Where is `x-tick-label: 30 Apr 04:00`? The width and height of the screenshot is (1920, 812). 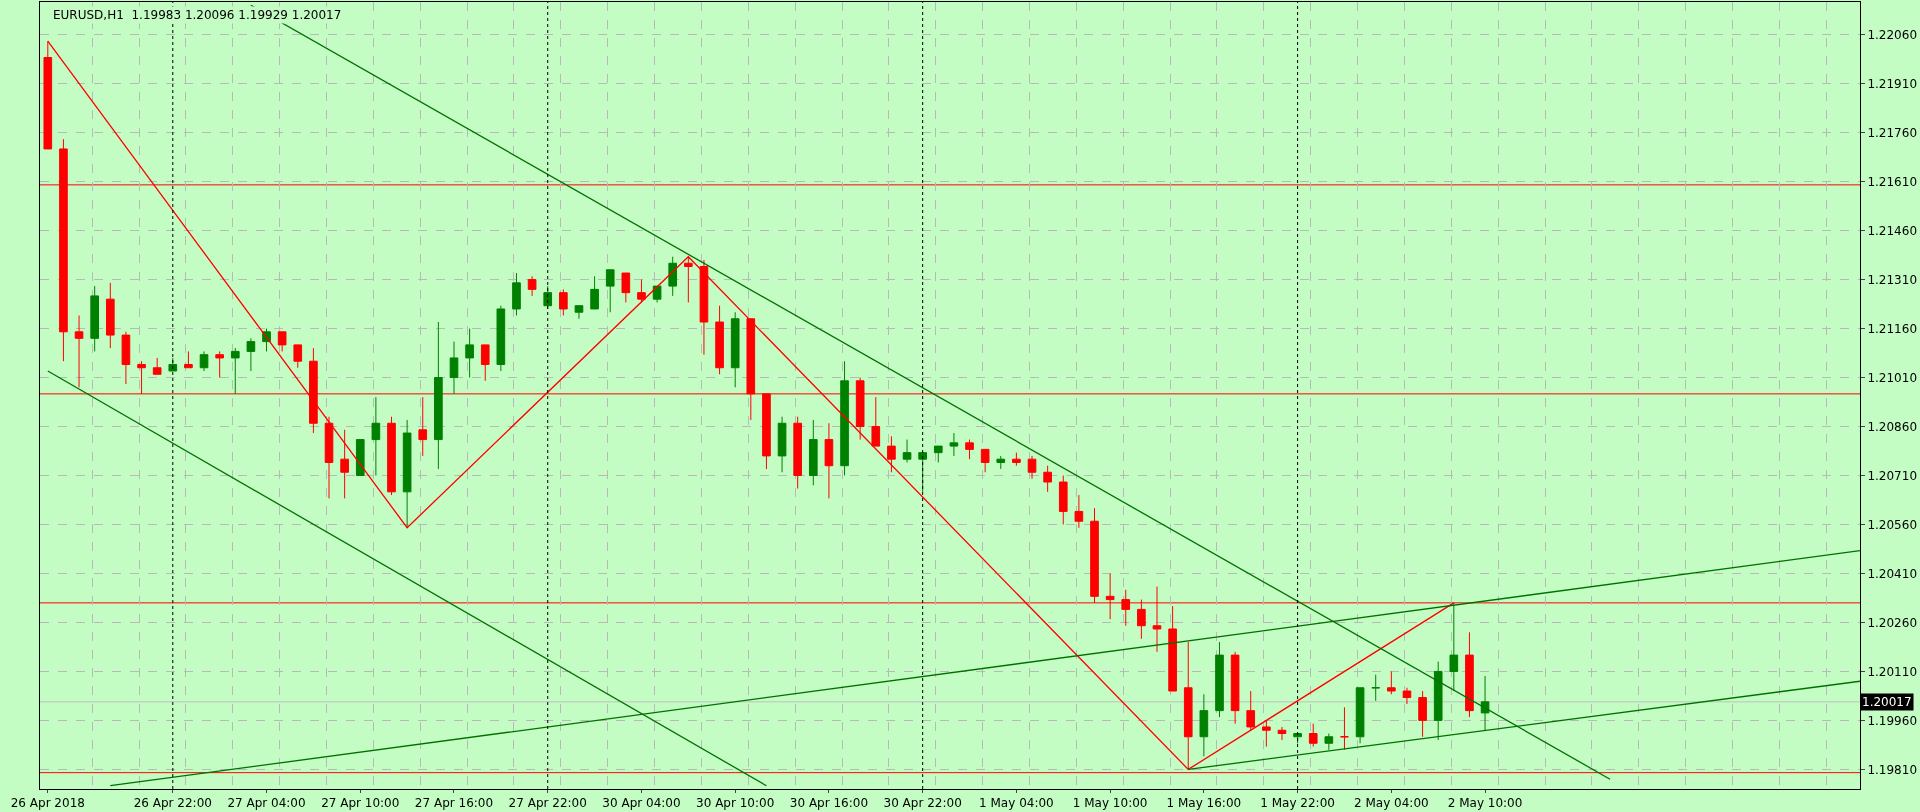 x-tick-label: 30 Apr 04:00 is located at coordinates (641, 803).